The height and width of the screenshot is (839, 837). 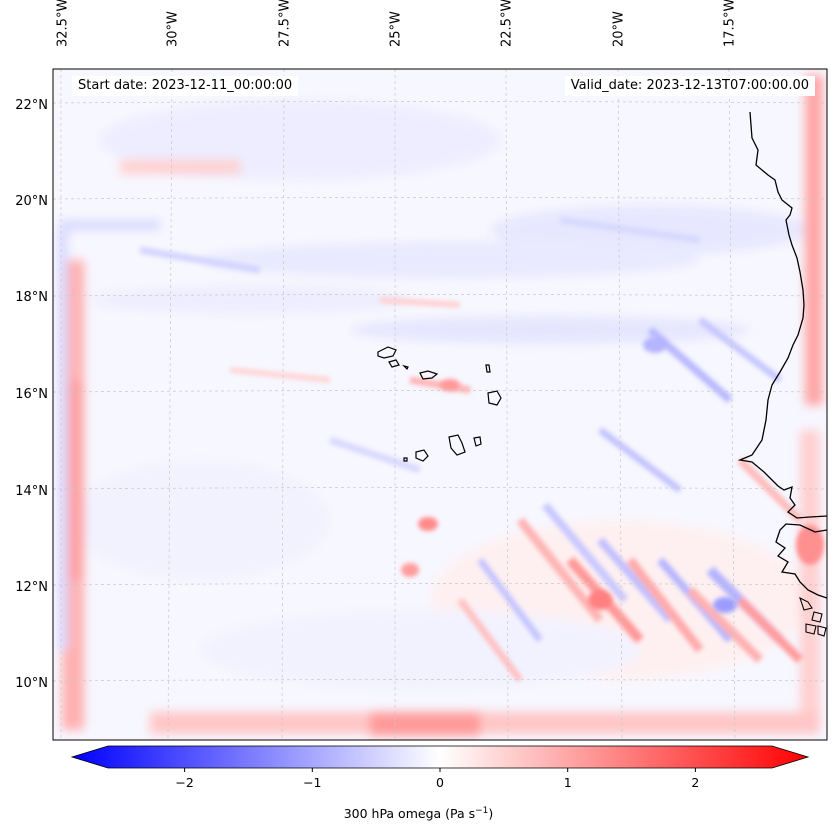 What do you see at coordinates (568, 782) in the screenshot?
I see `colorbar-tick-label: 1` at bounding box center [568, 782].